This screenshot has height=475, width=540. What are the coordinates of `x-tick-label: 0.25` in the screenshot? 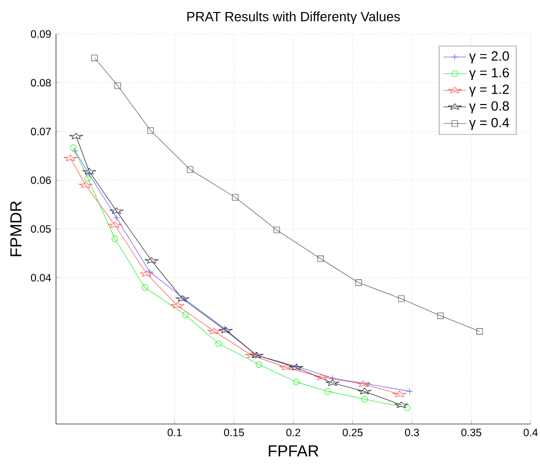 It's located at (352, 432).